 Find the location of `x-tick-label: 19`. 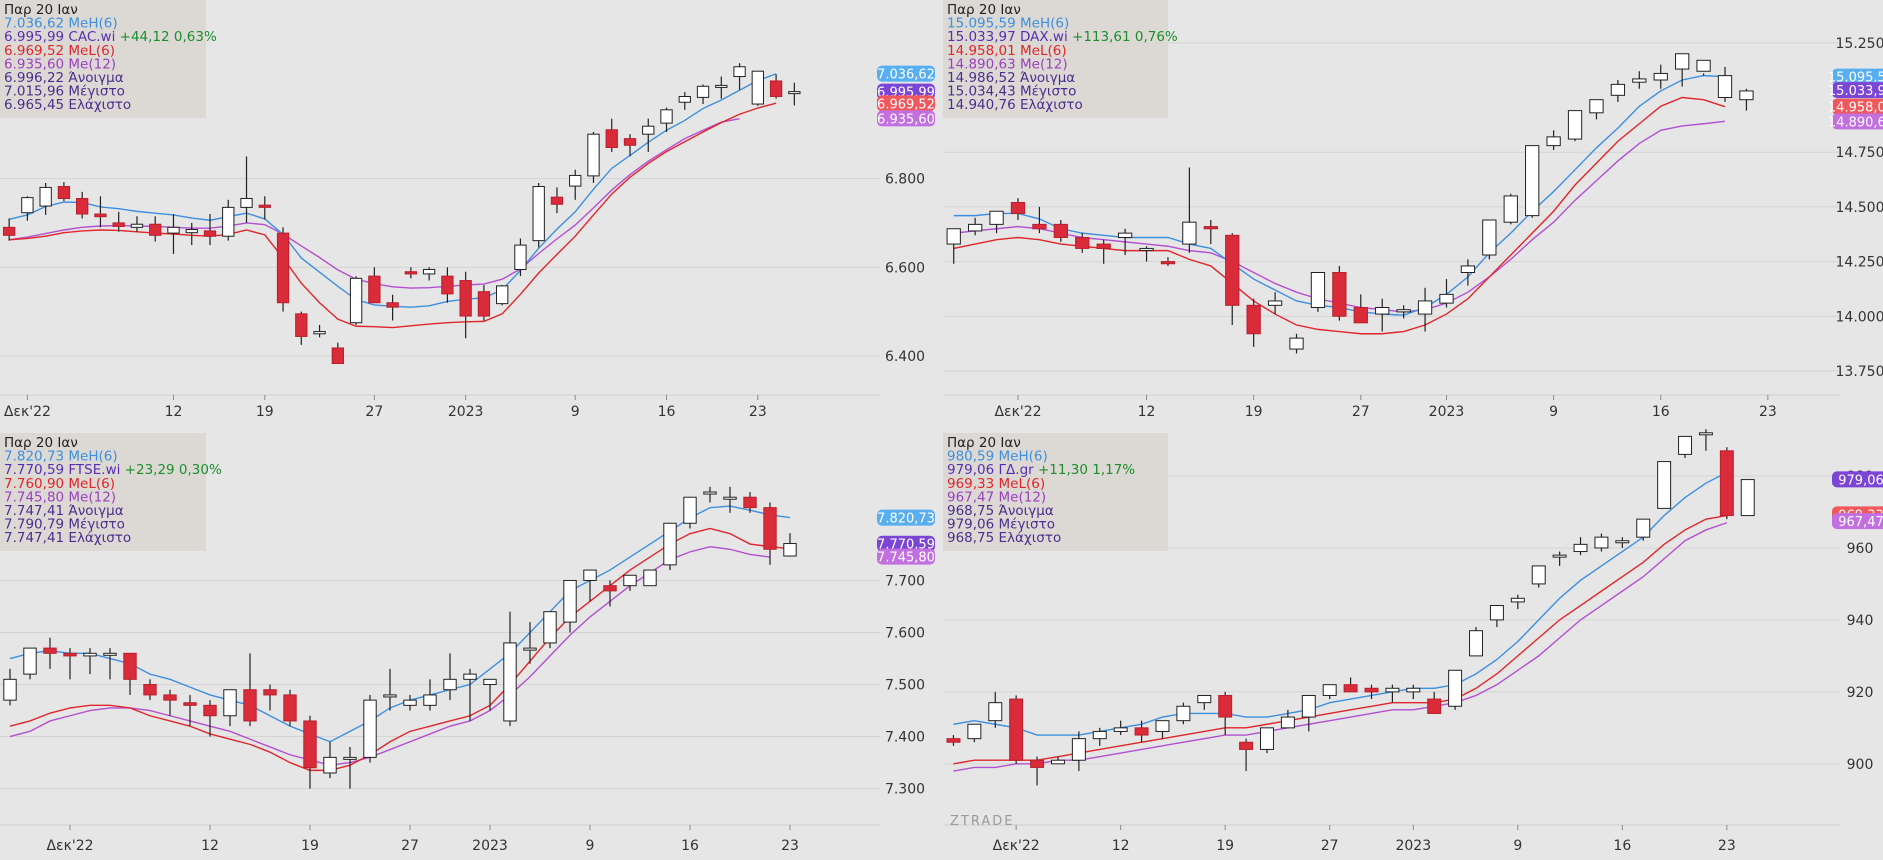

x-tick-label: 19 is located at coordinates (1254, 412).